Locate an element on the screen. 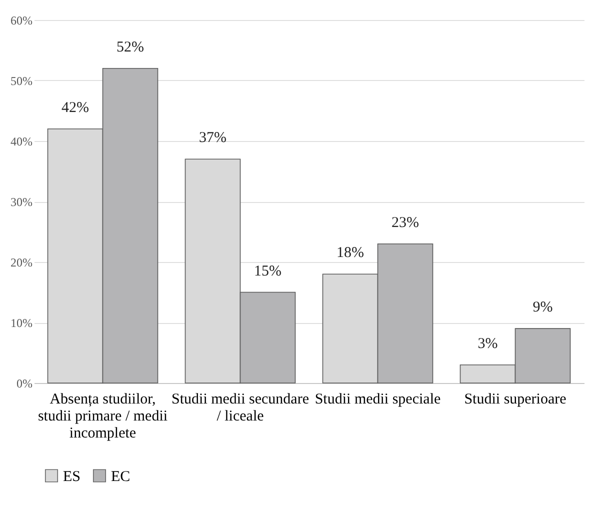 The width and height of the screenshot is (614, 514). data-label: 3% is located at coordinates (488, 344).